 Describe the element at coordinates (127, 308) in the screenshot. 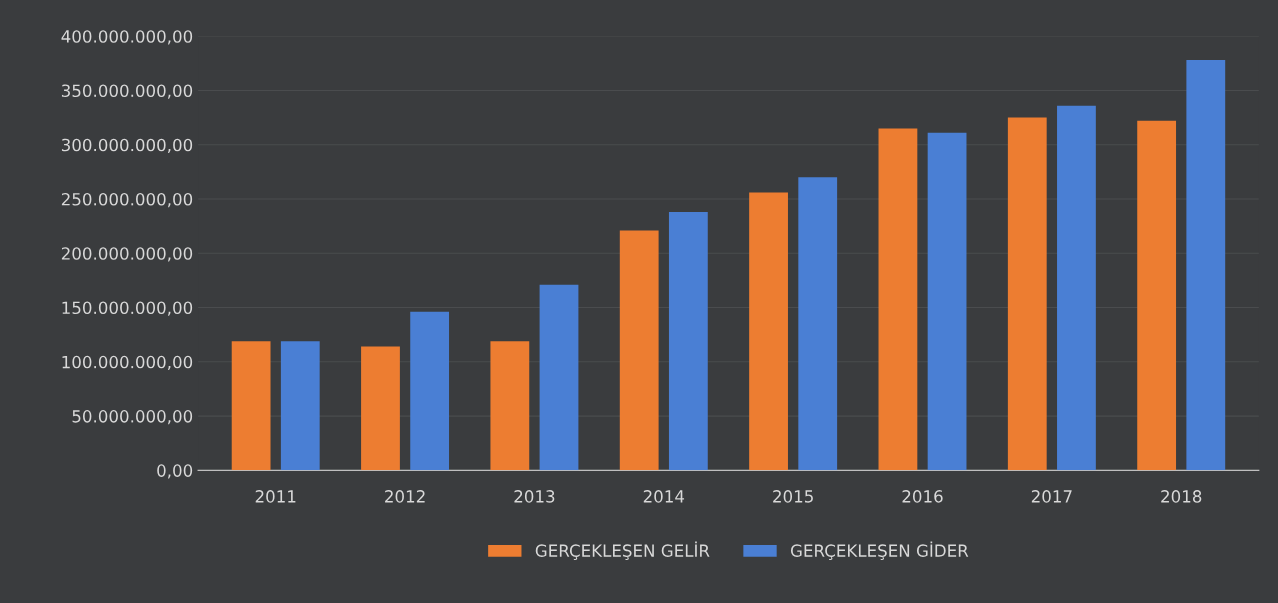

I see `y-tick-label: 150.000.000,00` at that location.